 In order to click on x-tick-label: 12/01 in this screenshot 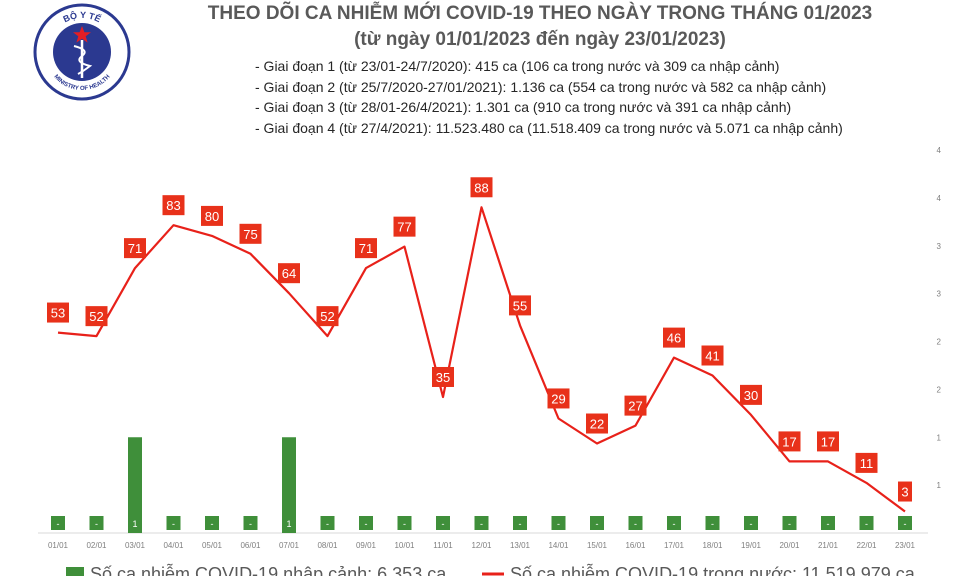, I will do `click(481, 545)`.